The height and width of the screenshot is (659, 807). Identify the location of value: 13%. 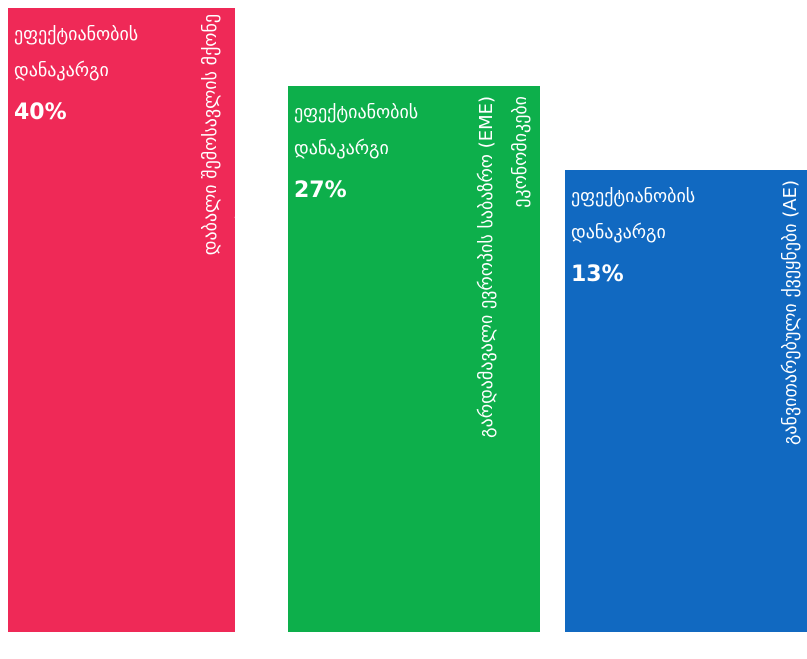
(597, 274).